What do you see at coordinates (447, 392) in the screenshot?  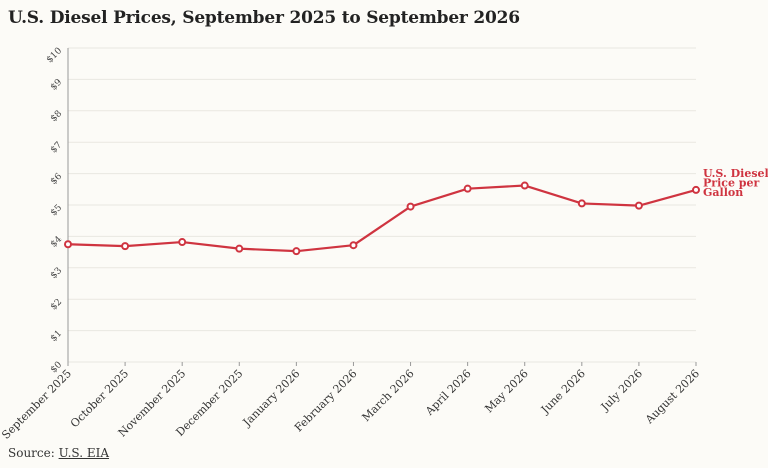 I see `x-tick-label: April 2026` at bounding box center [447, 392].